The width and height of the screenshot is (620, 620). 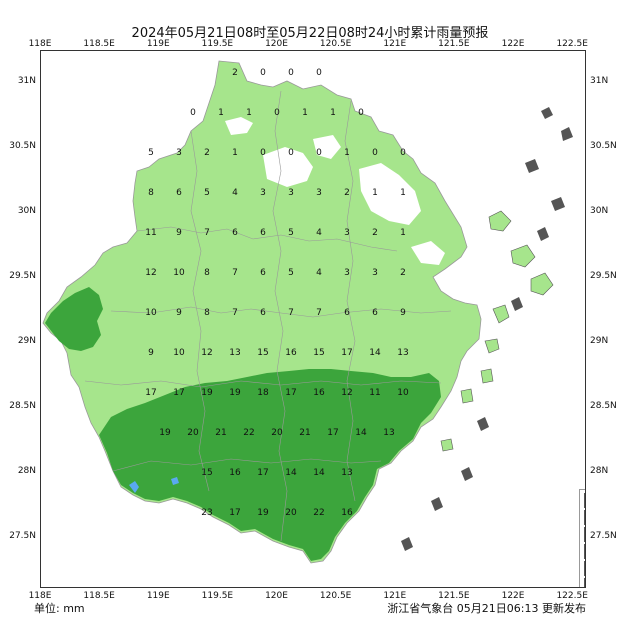 What do you see at coordinates (497, 331) in the screenshot?
I see `coastal-islands` at bounding box center [497, 331].